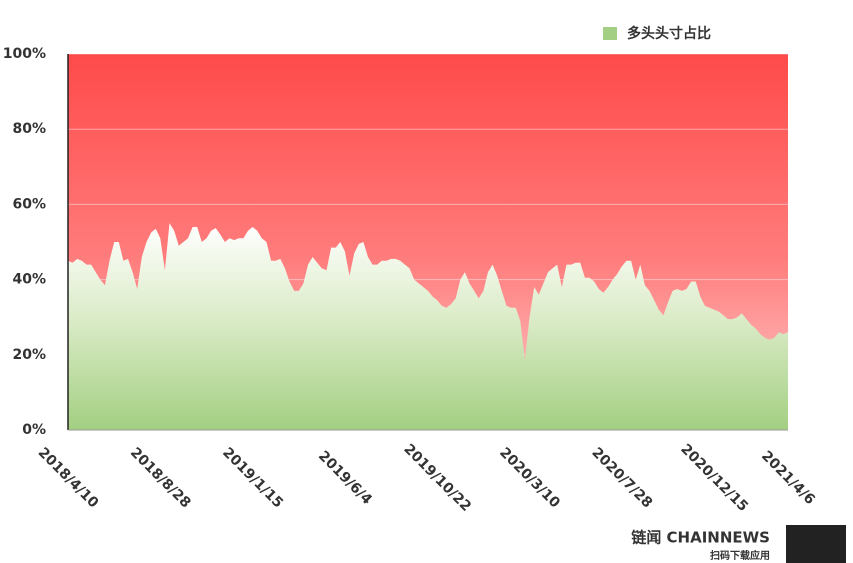  Describe the element at coordinates (714, 478) in the screenshot. I see `x-tick-label: 2020/12/15` at that location.